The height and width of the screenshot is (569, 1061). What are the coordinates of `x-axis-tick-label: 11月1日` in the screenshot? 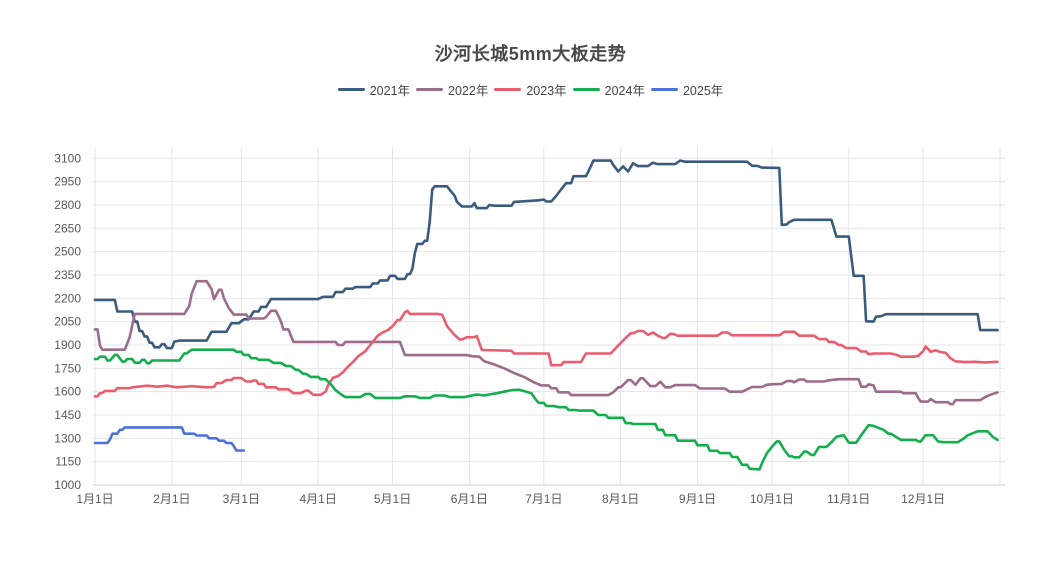 It's located at (848, 499).